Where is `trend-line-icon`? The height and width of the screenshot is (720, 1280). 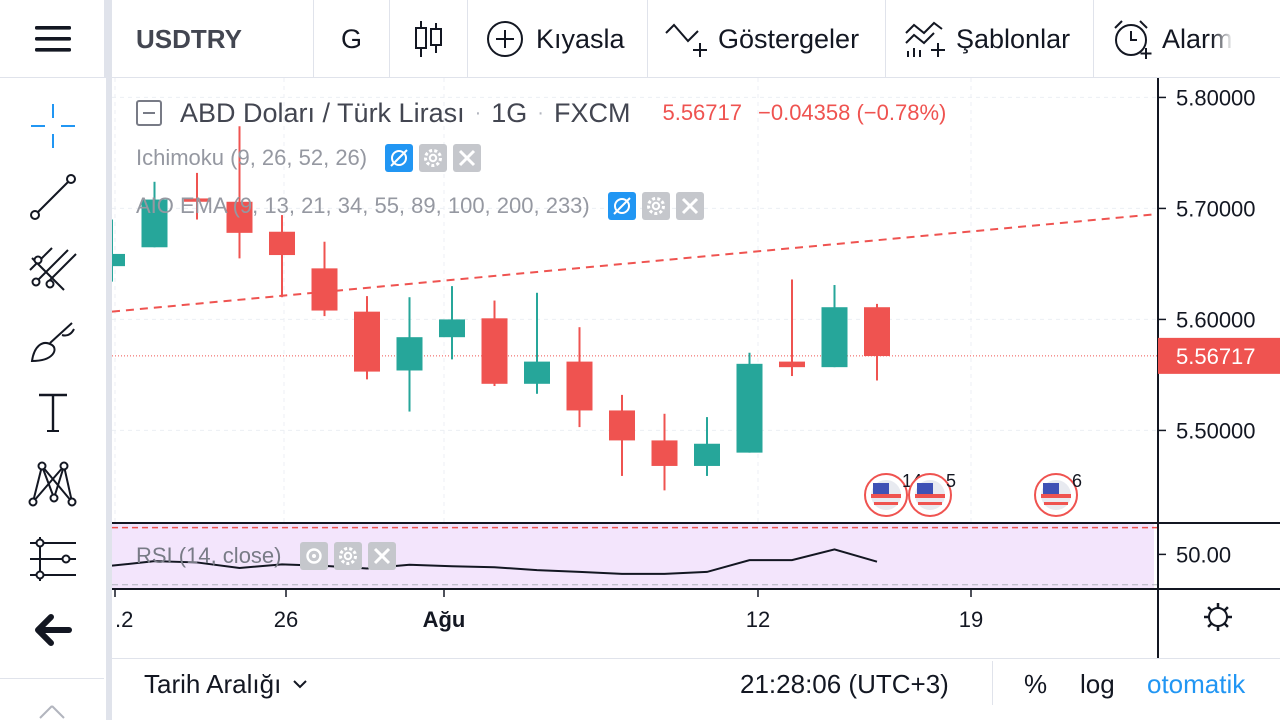 trend-line-icon is located at coordinates (53, 197).